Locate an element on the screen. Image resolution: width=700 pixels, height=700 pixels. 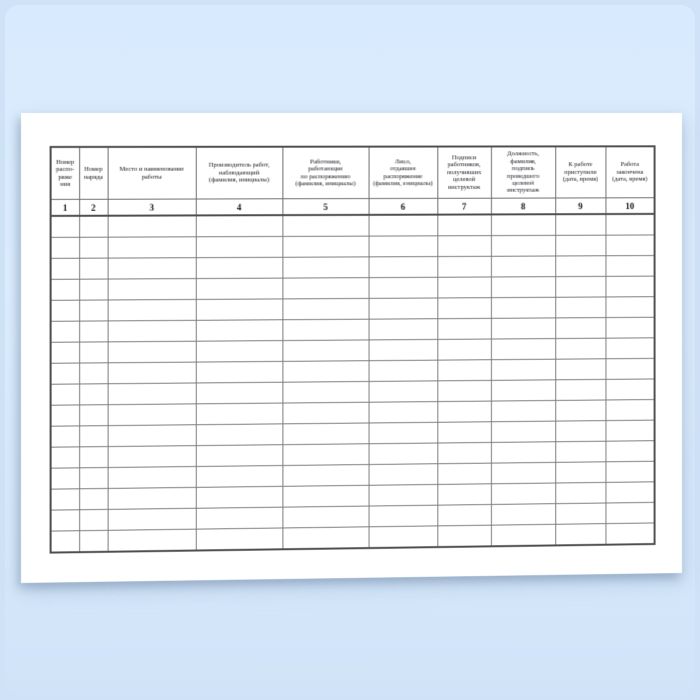
column-number-row: 1 2 3 4 5 6 7 8 9 10 is located at coordinates (352, 206).